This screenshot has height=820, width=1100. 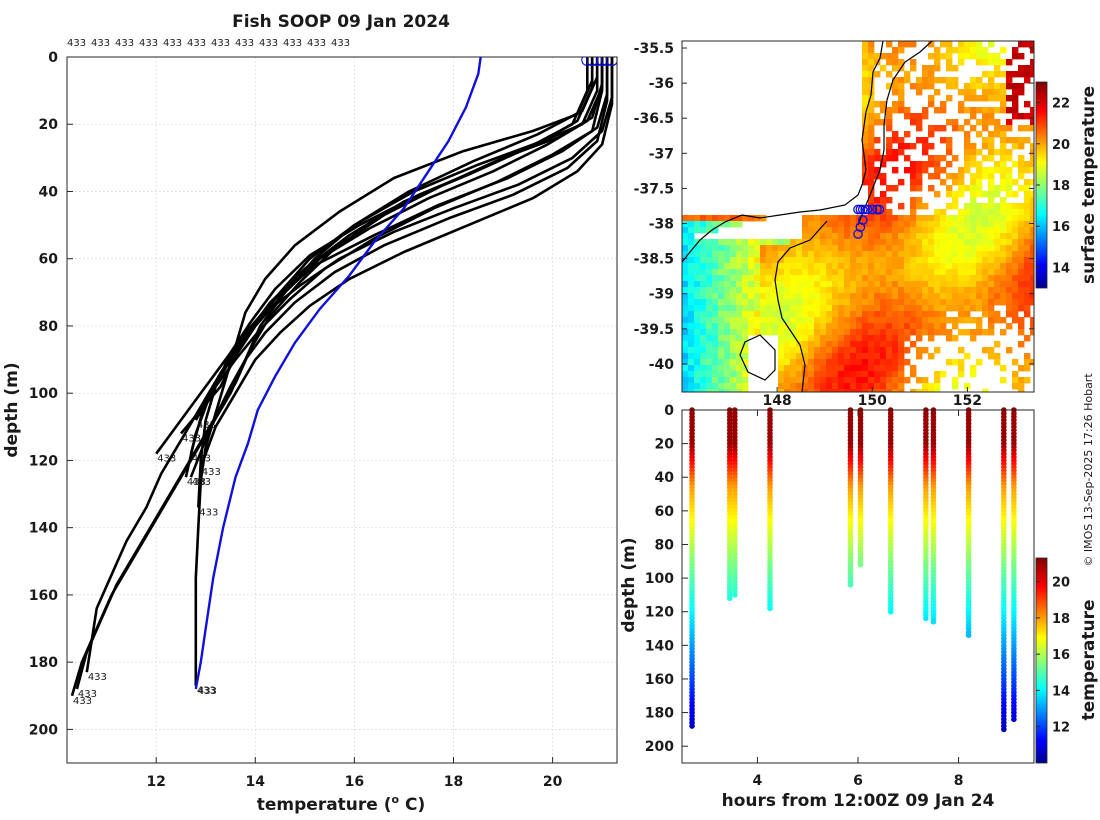 What do you see at coordinates (196, 43) in the screenshot?
I see `station-top-label: 433` at bounding box center [196, 43].